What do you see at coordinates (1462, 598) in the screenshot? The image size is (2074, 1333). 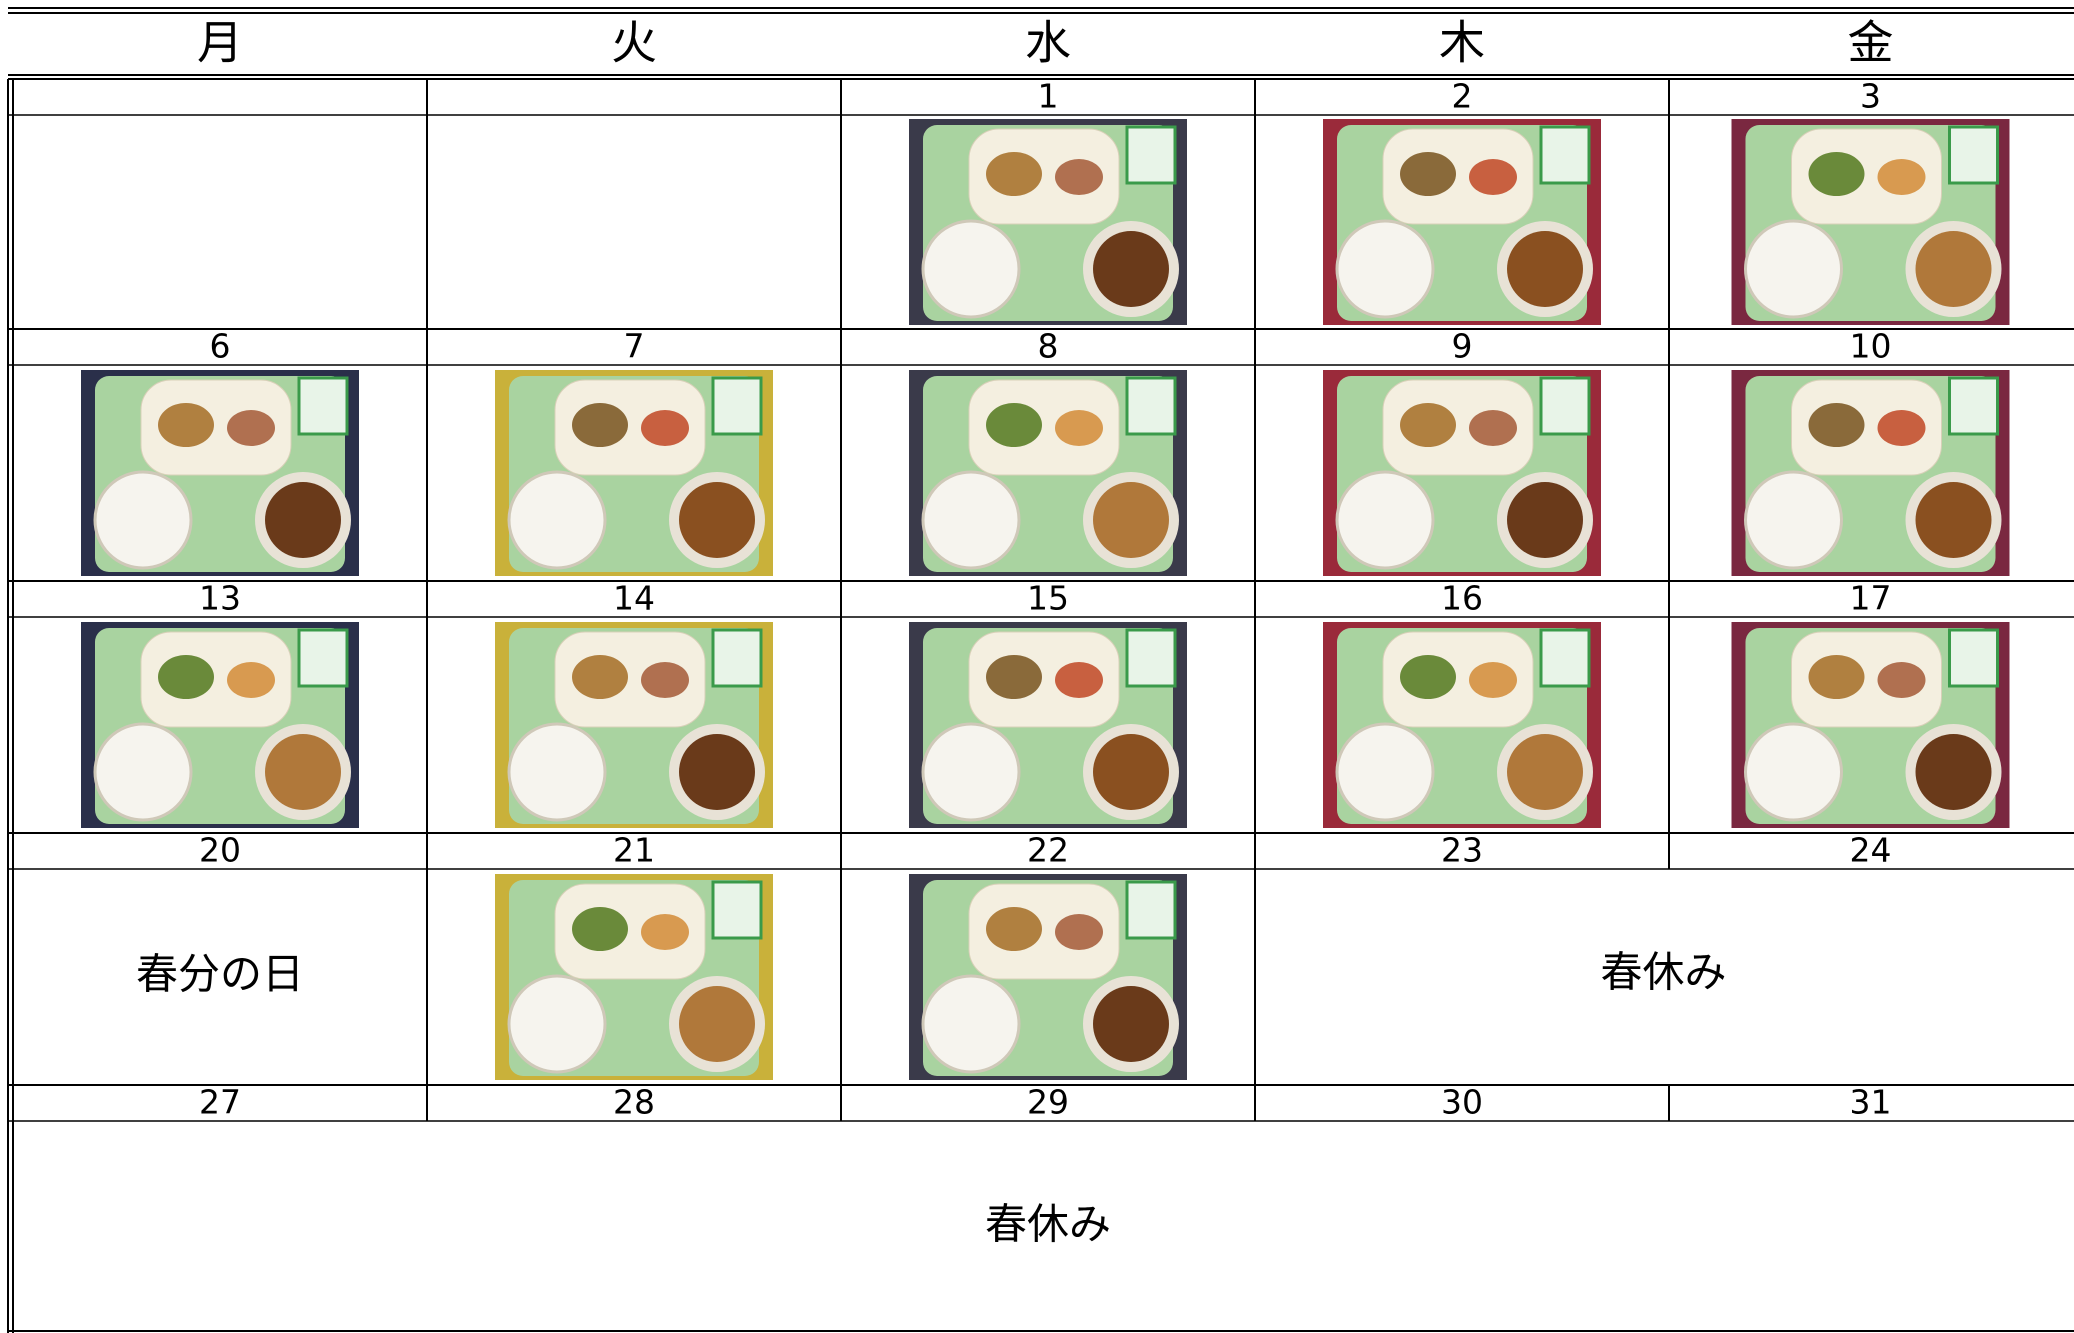 I see `date-label: 16` at bounding box center [1462, 598].